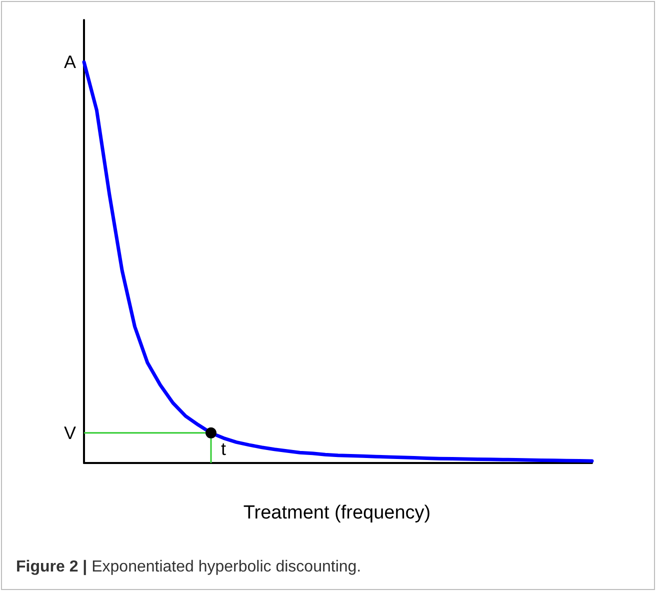  I want to click on annotation: t, so click(223, 448).